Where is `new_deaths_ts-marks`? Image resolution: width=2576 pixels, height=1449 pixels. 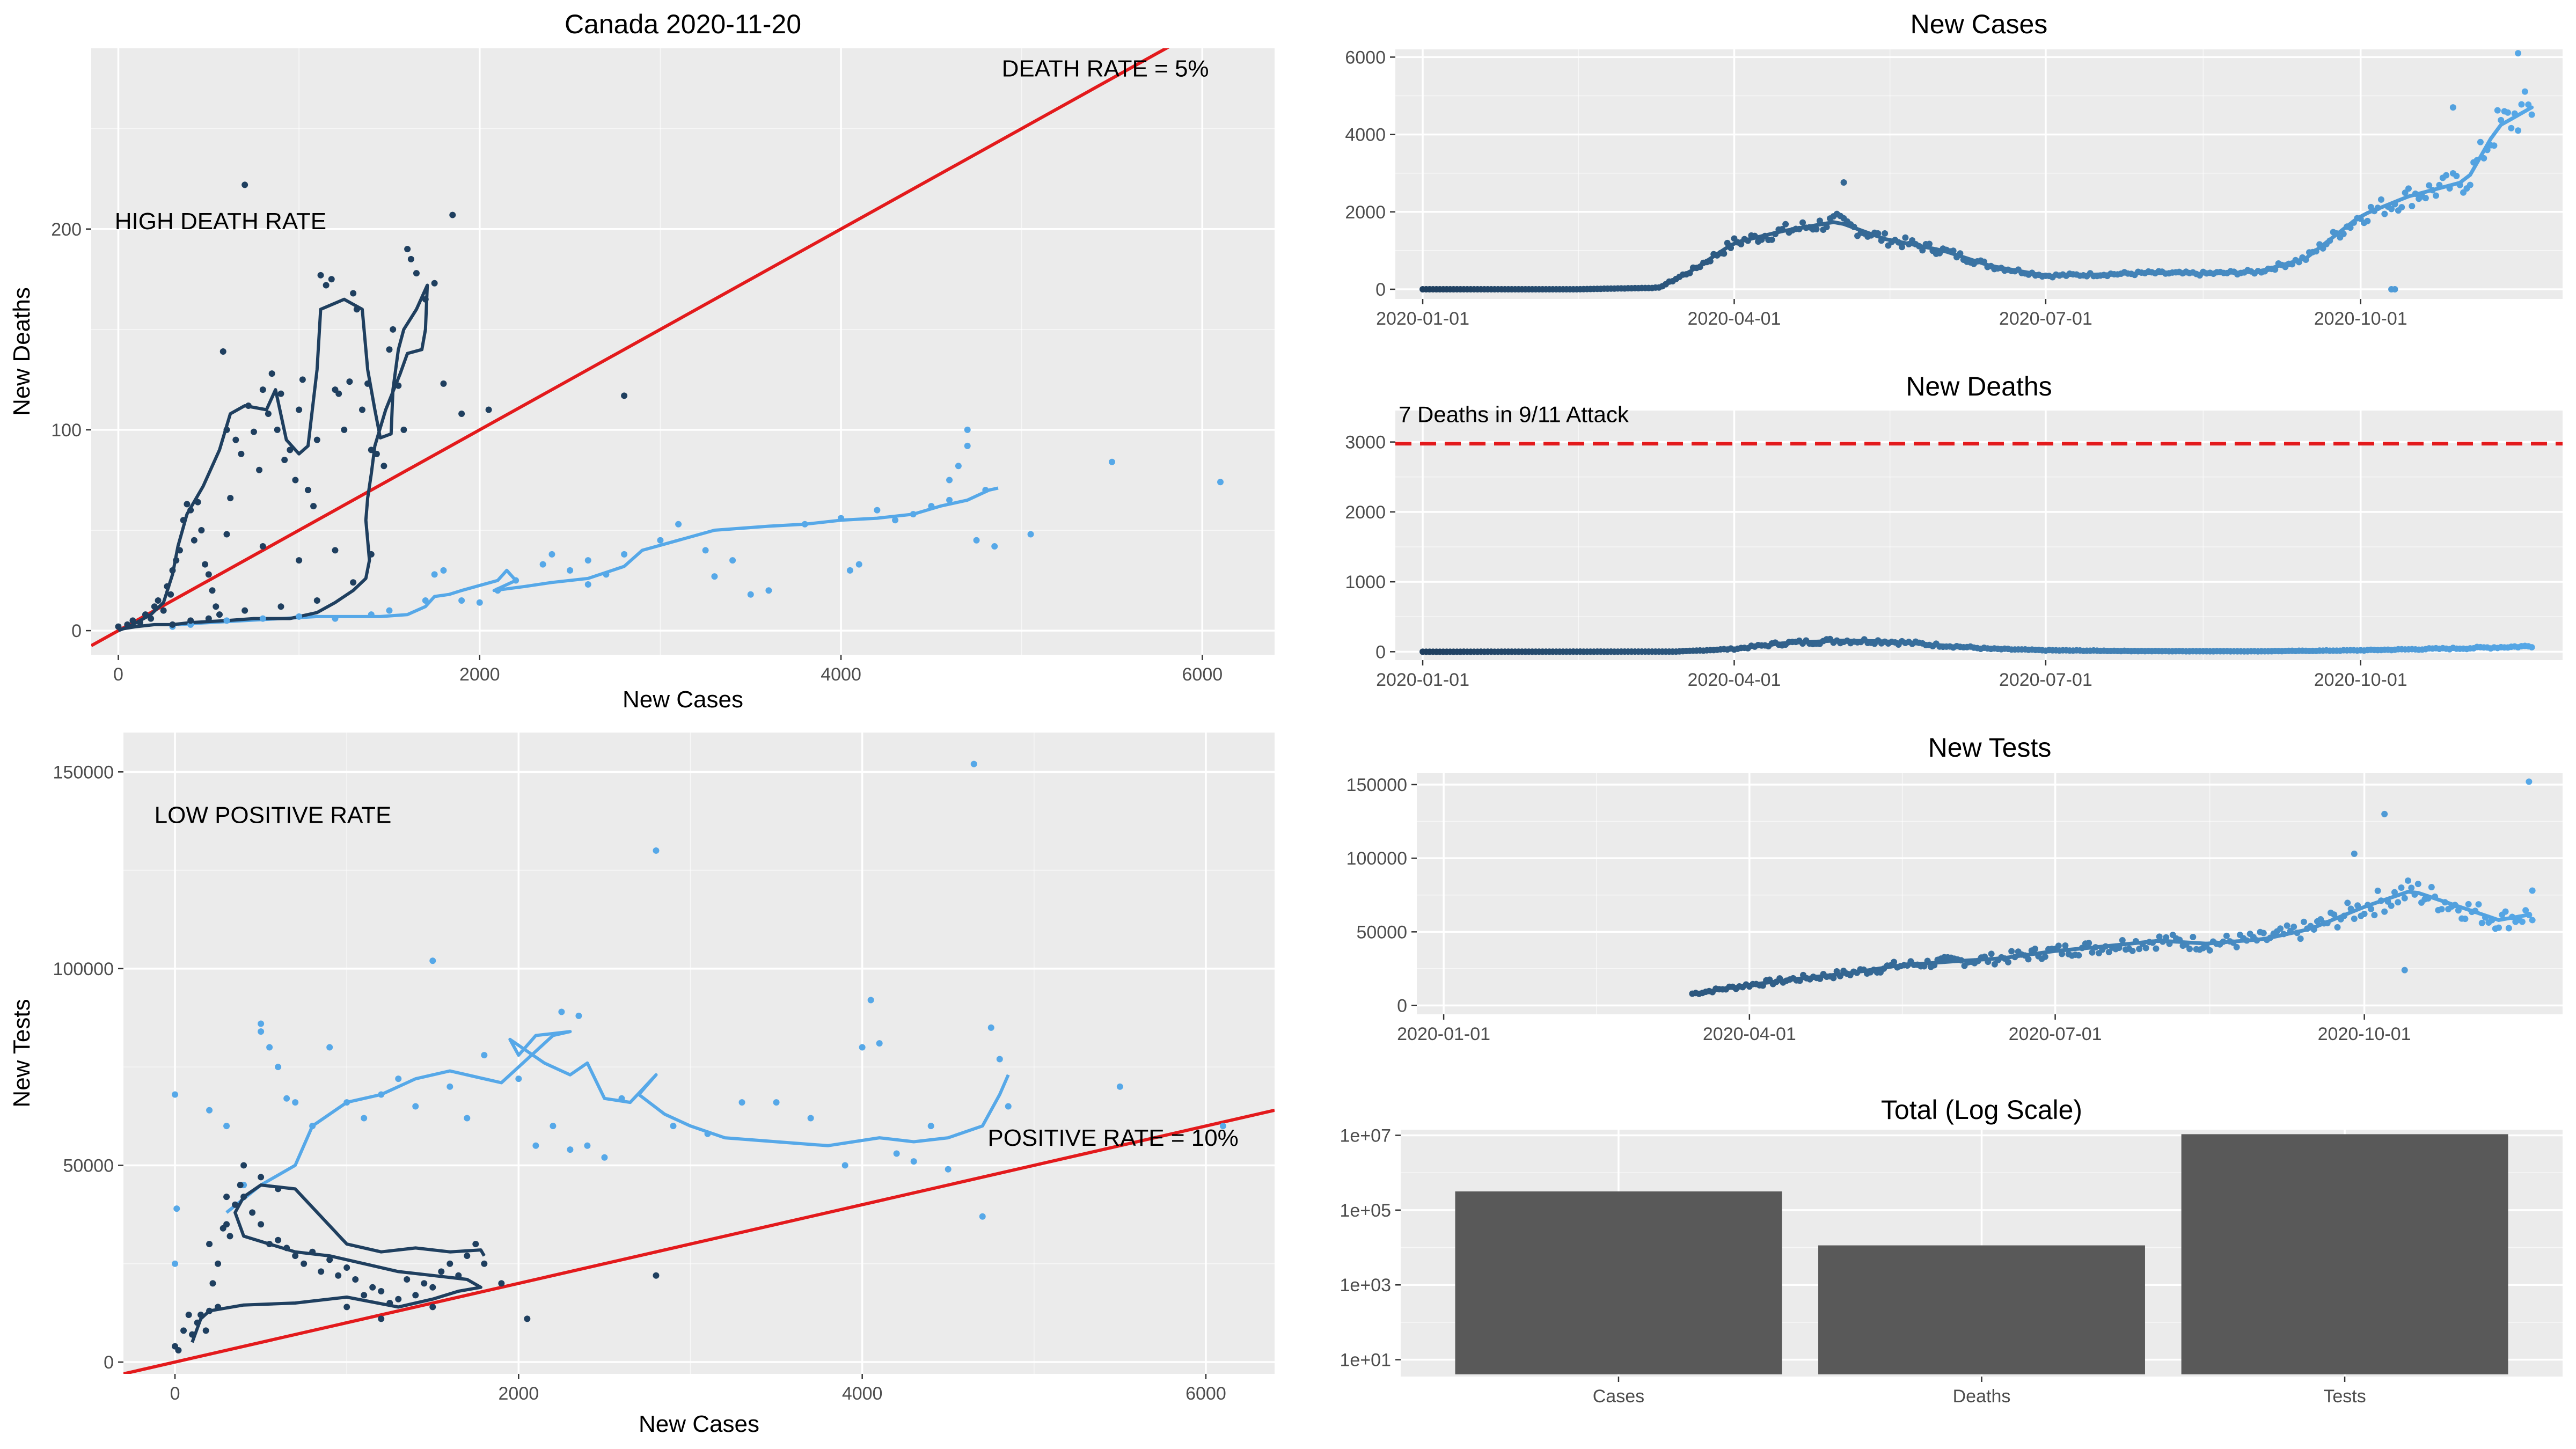
new_deaths_ts-marks is located at coordinates (1977, 645).